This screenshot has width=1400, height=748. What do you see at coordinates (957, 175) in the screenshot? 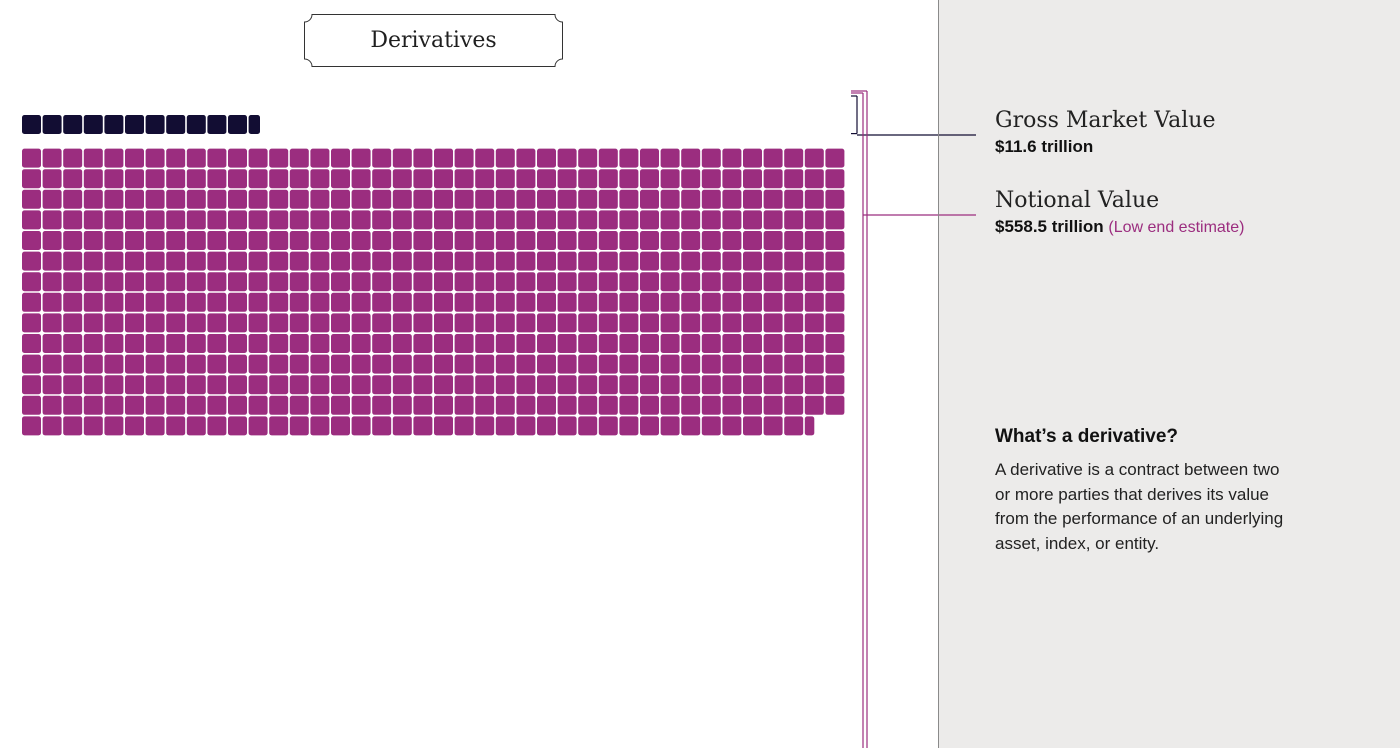
I see `legend-connectors-right` at bounding box center [957, 175].